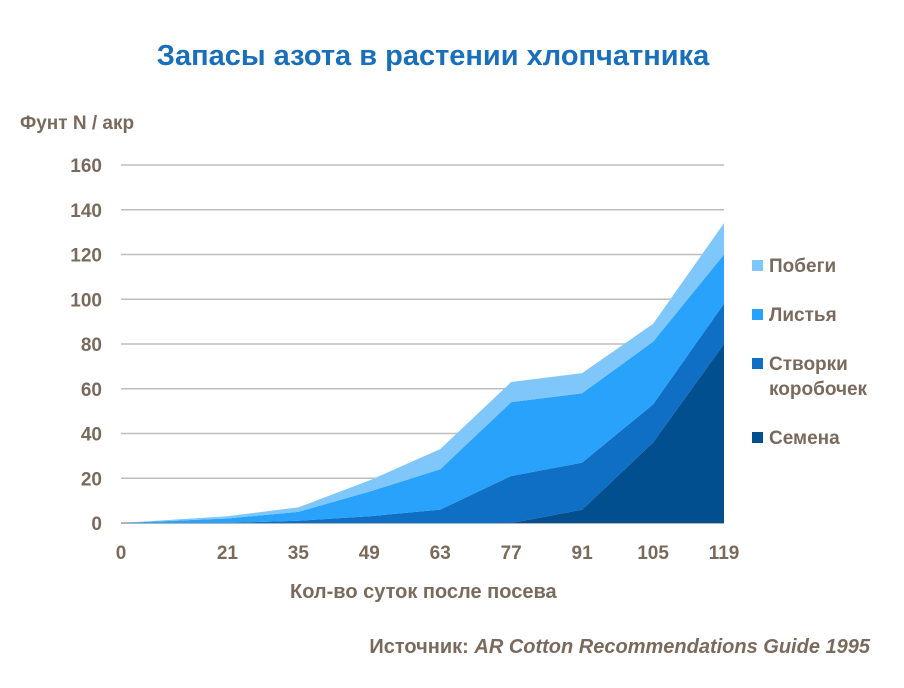  I want to click on legend-label: Створки коробочек, so click(818, 377).